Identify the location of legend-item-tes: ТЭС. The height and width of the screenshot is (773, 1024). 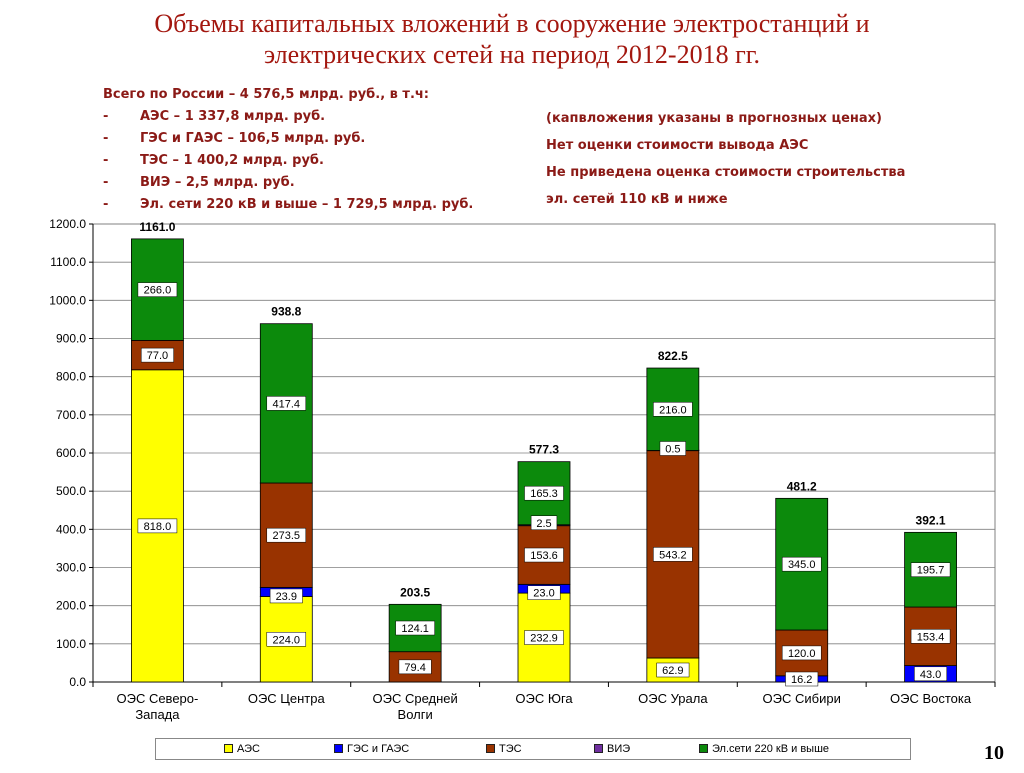
(504, 749).